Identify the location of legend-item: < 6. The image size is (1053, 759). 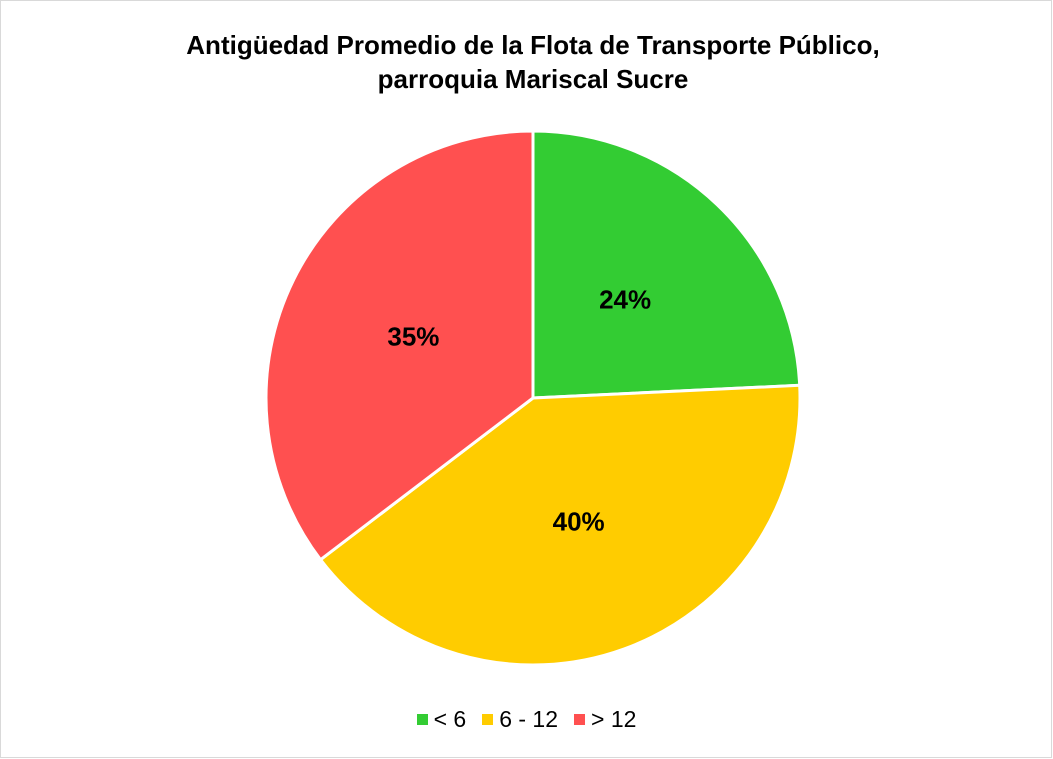
(441, 719).